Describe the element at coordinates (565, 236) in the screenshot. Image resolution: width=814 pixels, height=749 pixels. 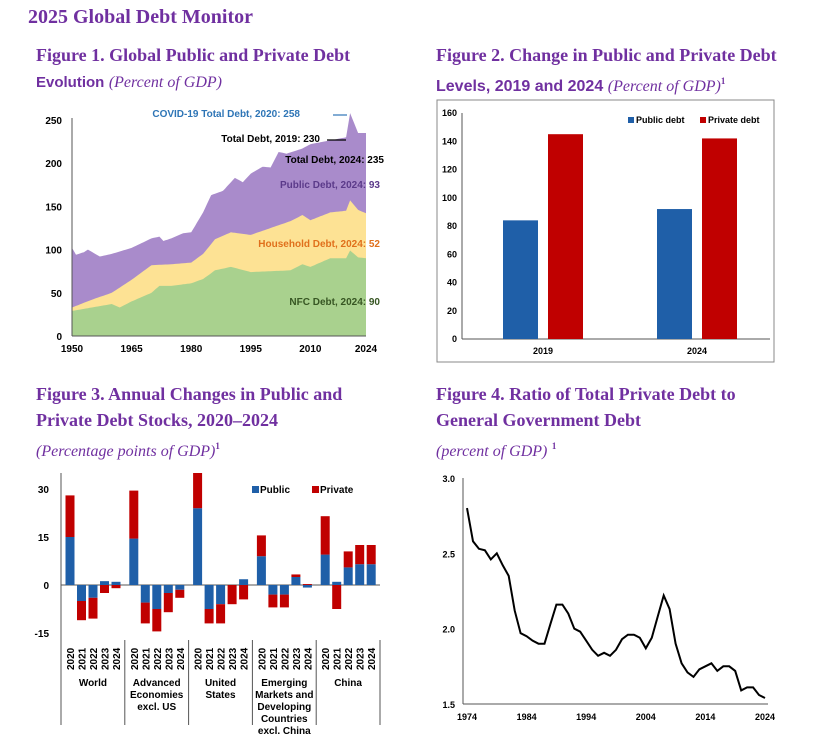
I see `private-bar-2019` at that location.